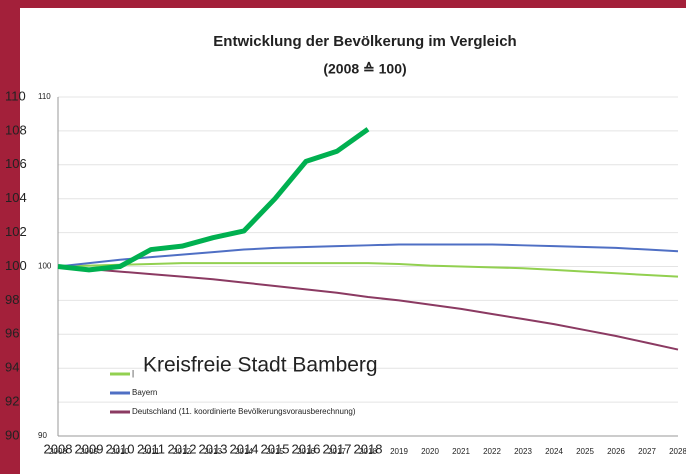 The width and height of the screenshot is (686, 474). I want to click on x-tick-label-small: 2018, so click(368, 451).